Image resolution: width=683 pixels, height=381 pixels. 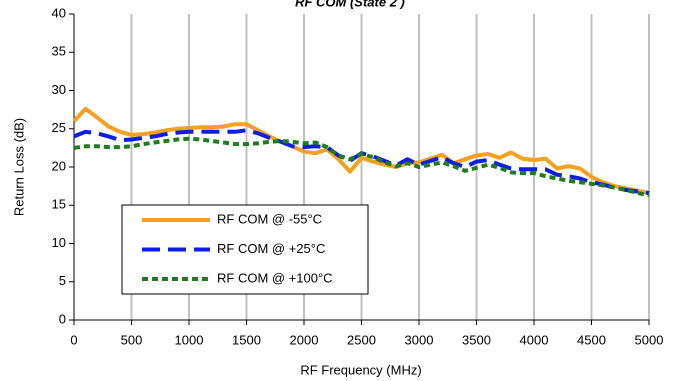 I want to click on series-line, so click(x=361, y=167).